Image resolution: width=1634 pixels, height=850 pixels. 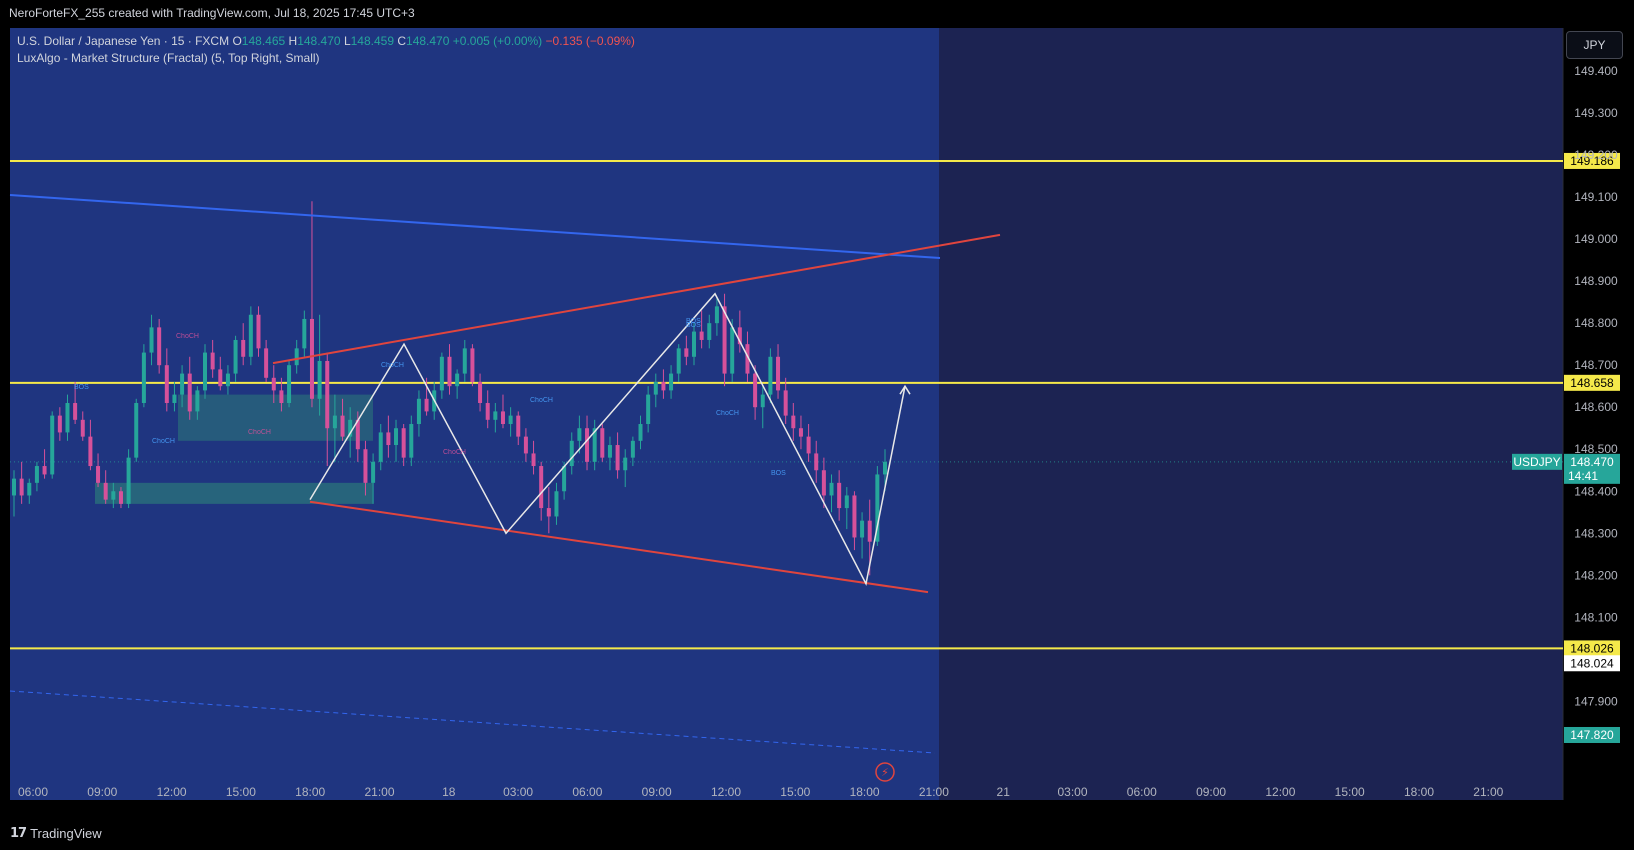 I want to click on open-value: 148.465, so click(x=263, y=41).